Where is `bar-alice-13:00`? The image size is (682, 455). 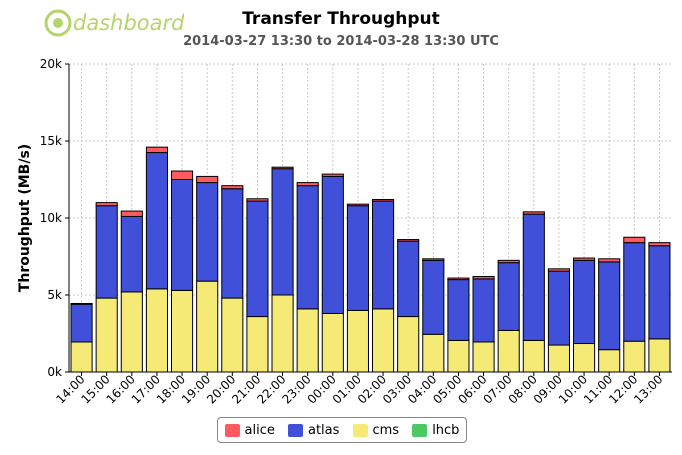 bar-alice-13:00 is located at coordinates (659, 244).